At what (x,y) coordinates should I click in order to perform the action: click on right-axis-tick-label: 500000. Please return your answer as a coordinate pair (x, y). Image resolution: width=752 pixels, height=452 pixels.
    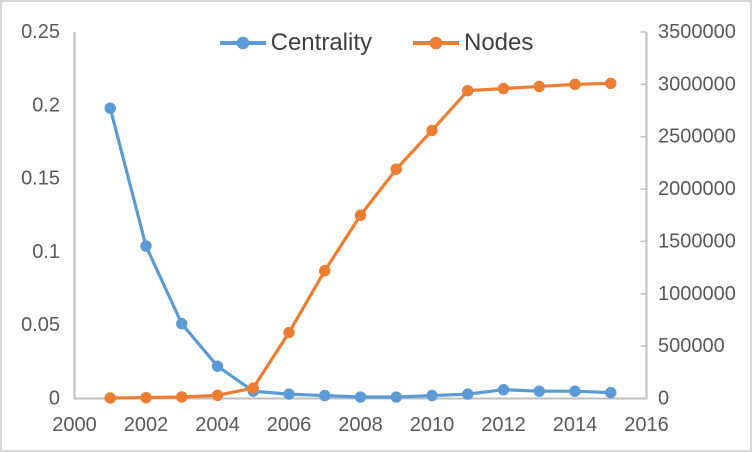
    Looking at the image, I should click on (691, 346).